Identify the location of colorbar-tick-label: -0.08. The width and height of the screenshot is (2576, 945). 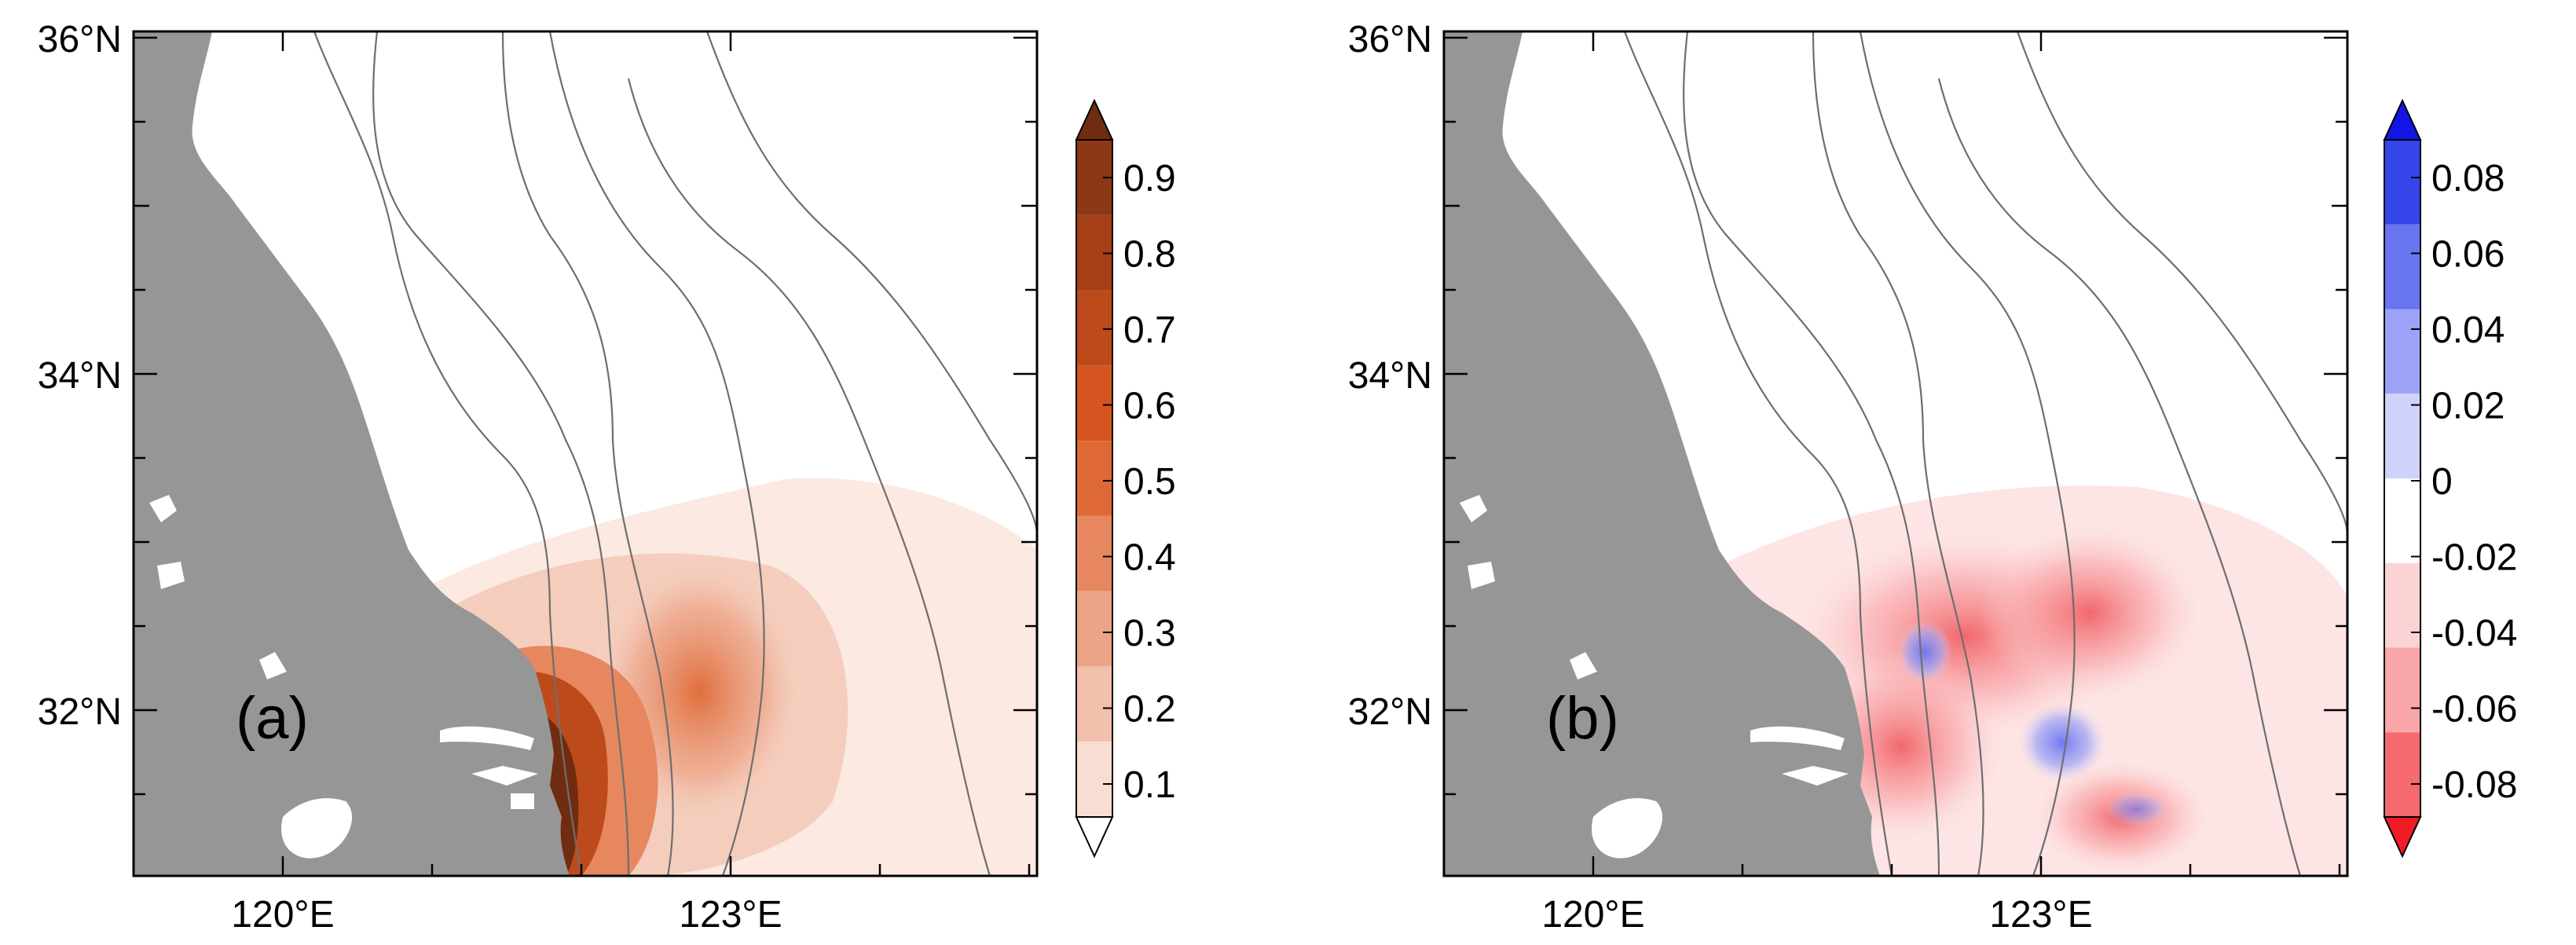
(2474, 785).